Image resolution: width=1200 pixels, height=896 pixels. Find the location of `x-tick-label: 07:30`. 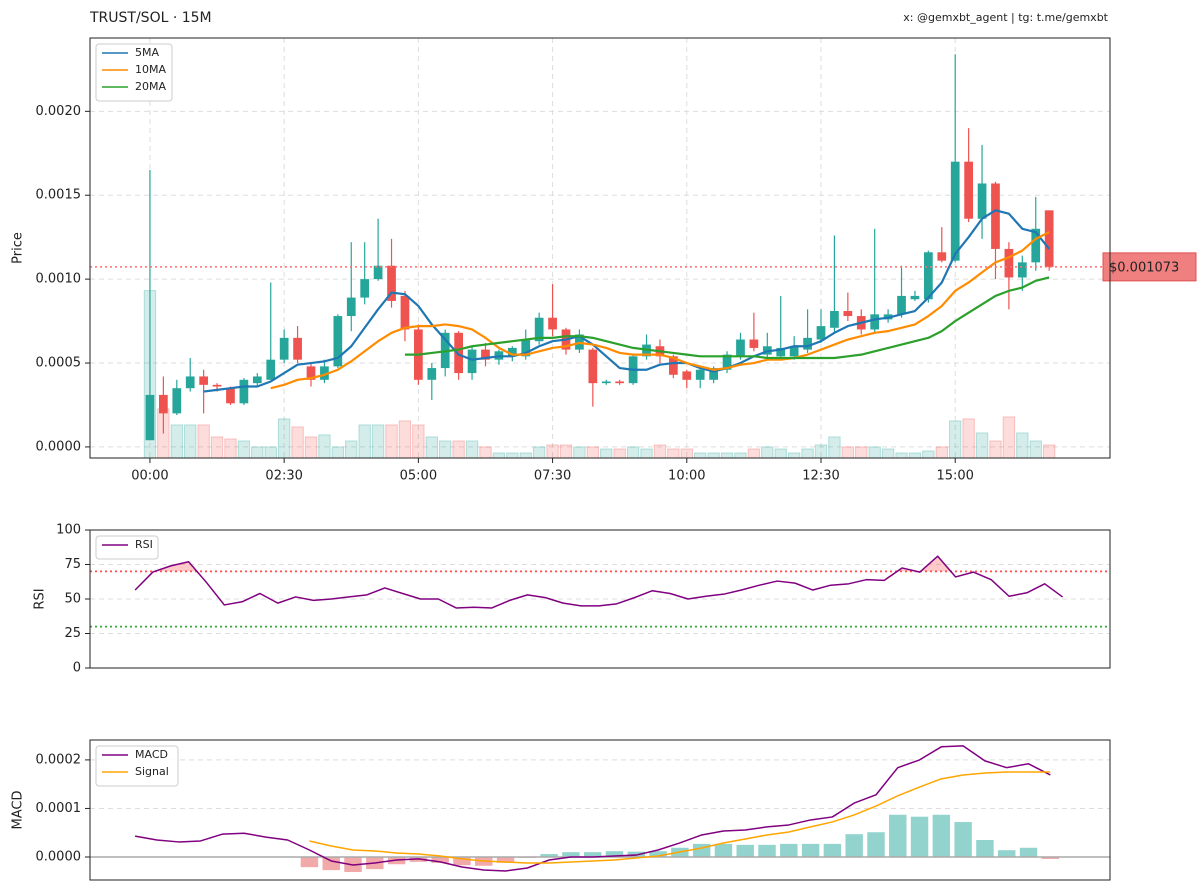

x-tick-label: 07:30 is located at coordinates (552, 476).